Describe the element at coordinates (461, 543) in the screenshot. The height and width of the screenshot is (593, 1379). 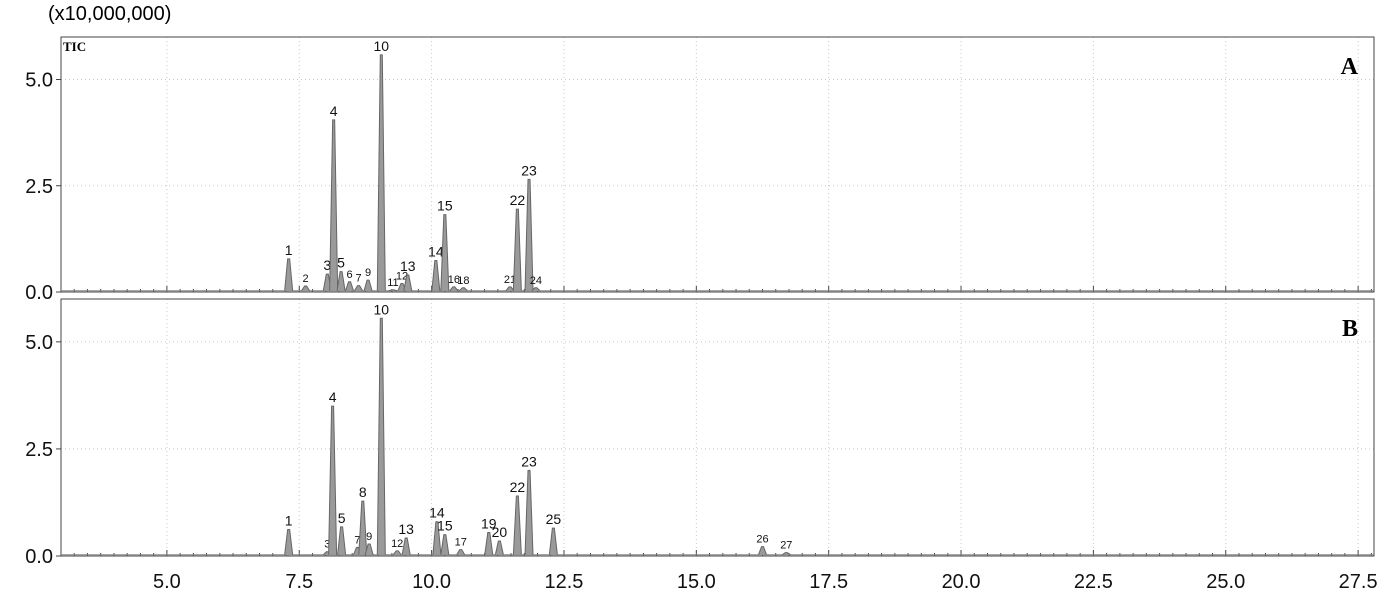
I see `peak-label: 17` at that location.